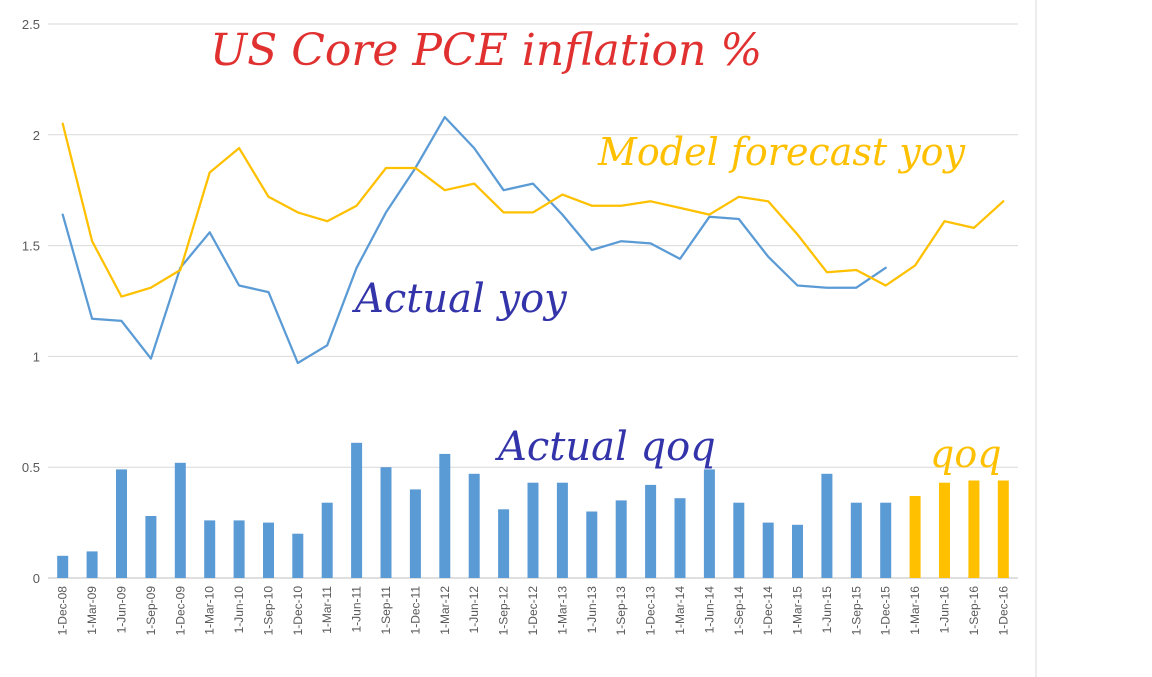  What do you see at coordinates (268, 611) in the screenshot?
I see `x-tick-label: 1-Sep-10` at bounding box center [268, 611].